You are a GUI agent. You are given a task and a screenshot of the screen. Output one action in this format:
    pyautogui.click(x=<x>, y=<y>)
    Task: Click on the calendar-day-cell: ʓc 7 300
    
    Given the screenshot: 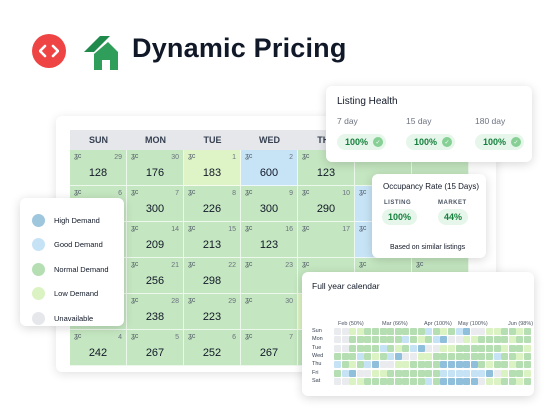 What is the action you would take?
    pyautogui.click(x=155, y=204)
    